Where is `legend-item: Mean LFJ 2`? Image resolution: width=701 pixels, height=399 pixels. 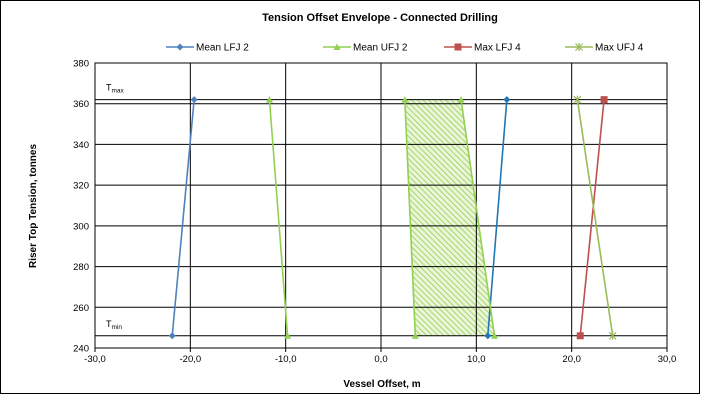 legend-item: Mean LFJ 2 is located at coordinates (207, 48).